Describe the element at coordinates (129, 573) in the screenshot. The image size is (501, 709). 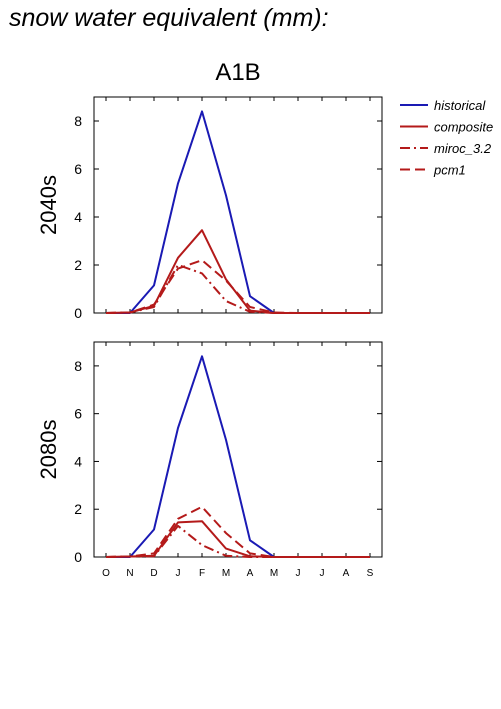
I see `x-tick-label: N` at that location.